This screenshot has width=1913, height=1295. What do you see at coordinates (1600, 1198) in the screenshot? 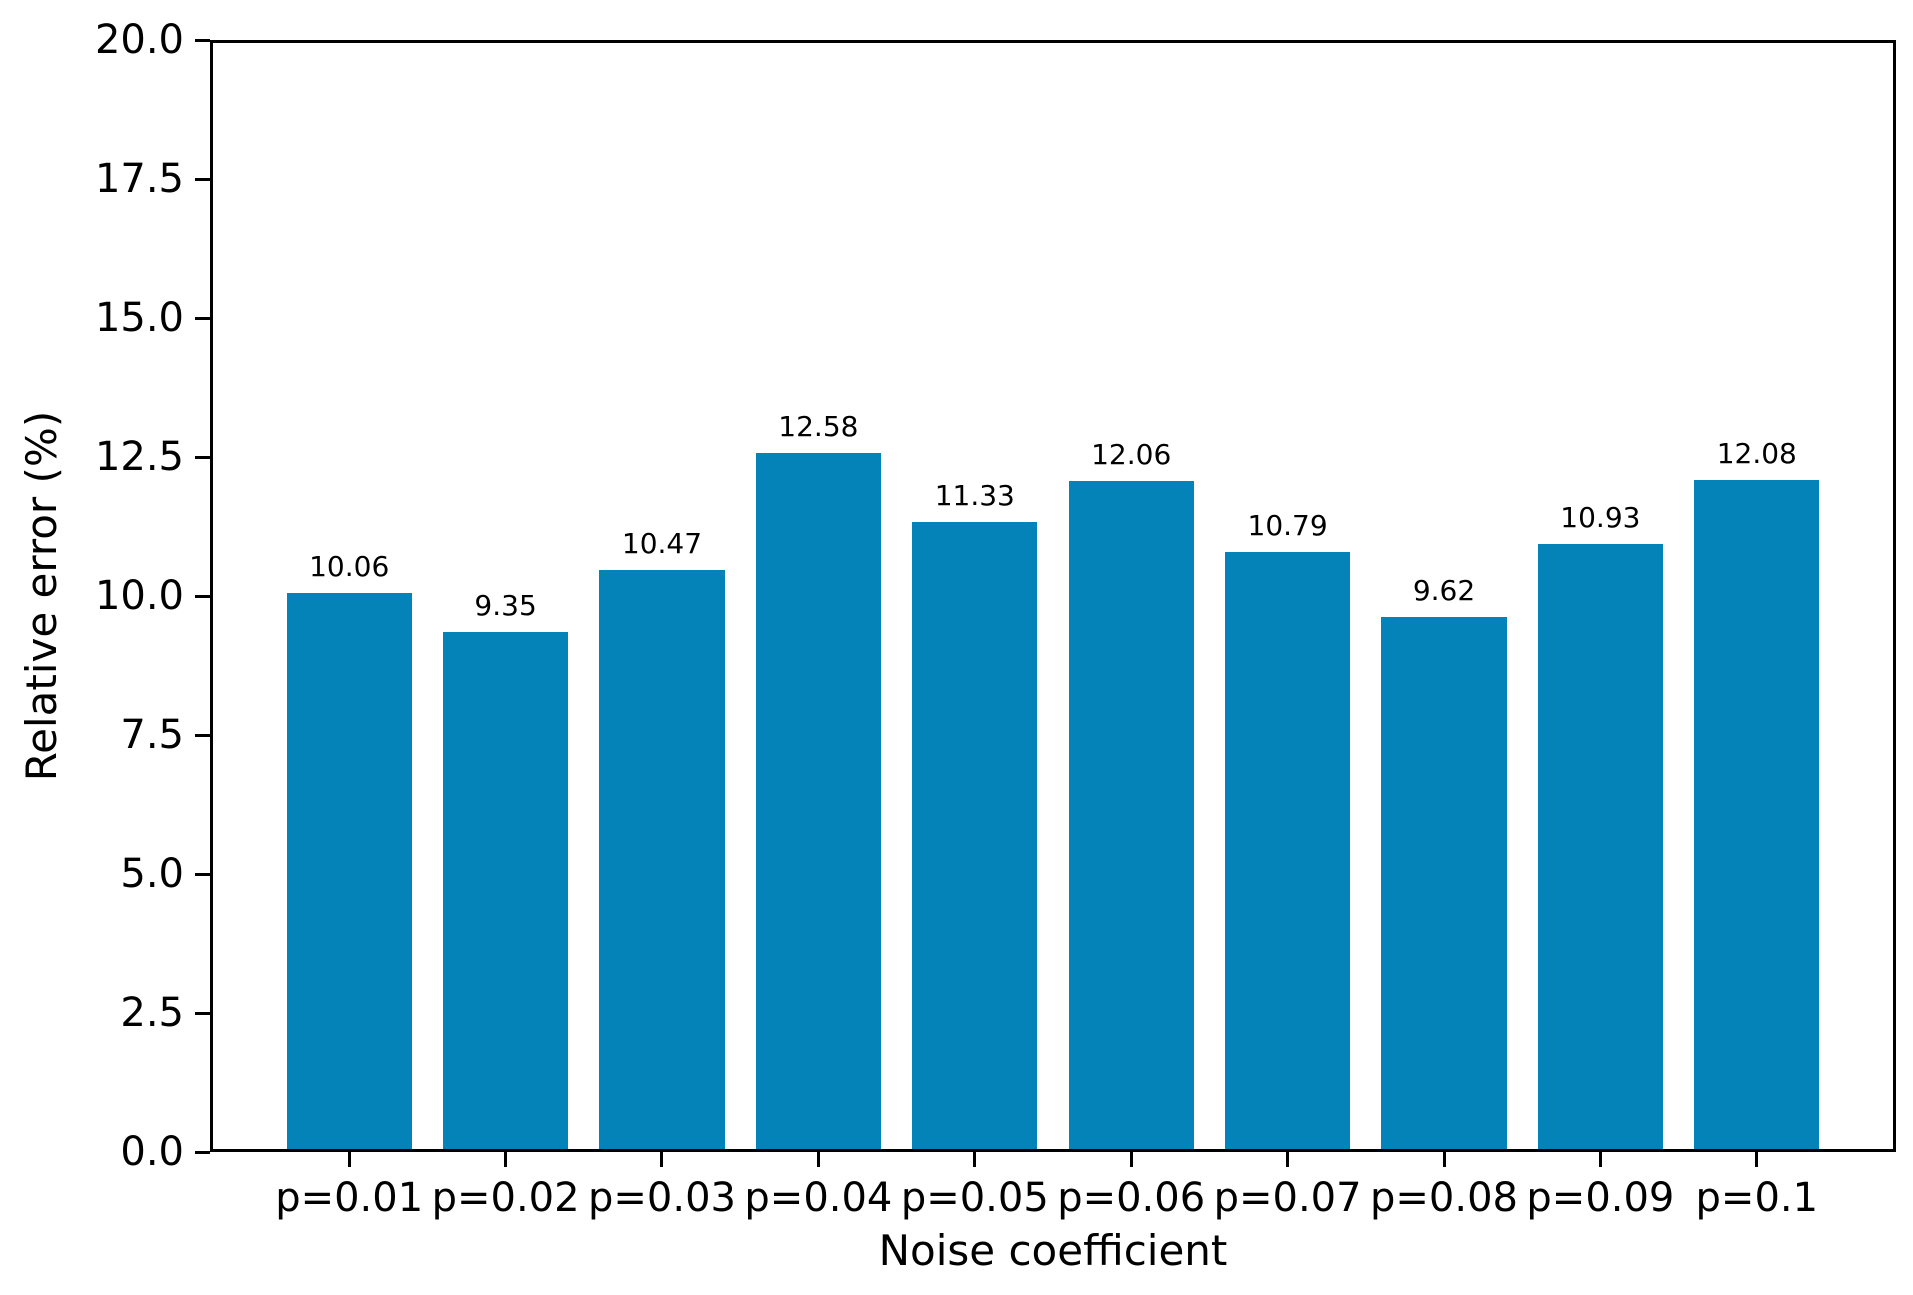
I see `x-tick-label: p=0.09` at bounding box center [1600, 1198].